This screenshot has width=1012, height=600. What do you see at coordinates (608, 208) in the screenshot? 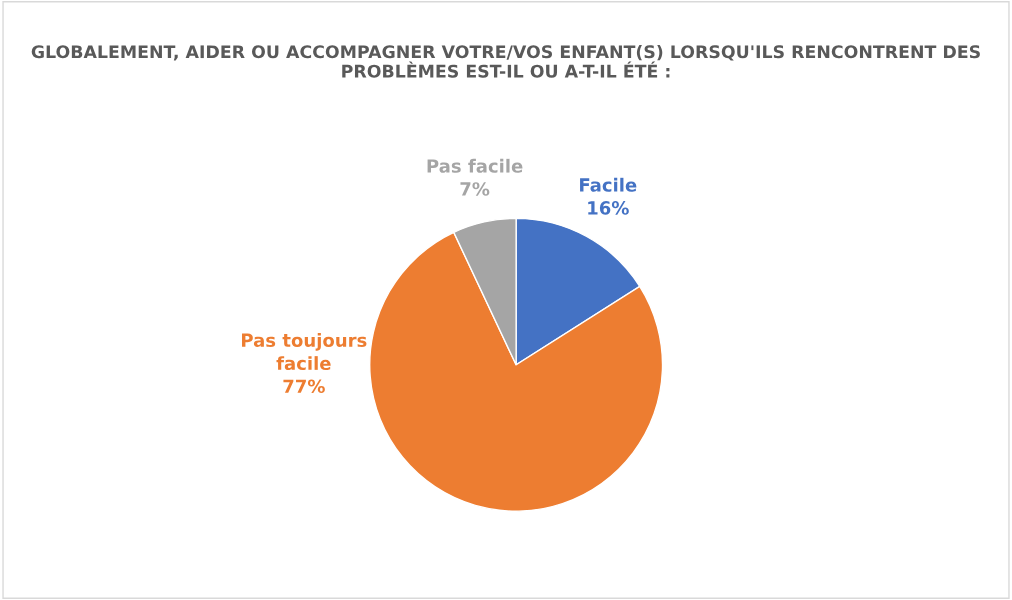
I see `data-label: 16%` at bounding box center [608, 208].